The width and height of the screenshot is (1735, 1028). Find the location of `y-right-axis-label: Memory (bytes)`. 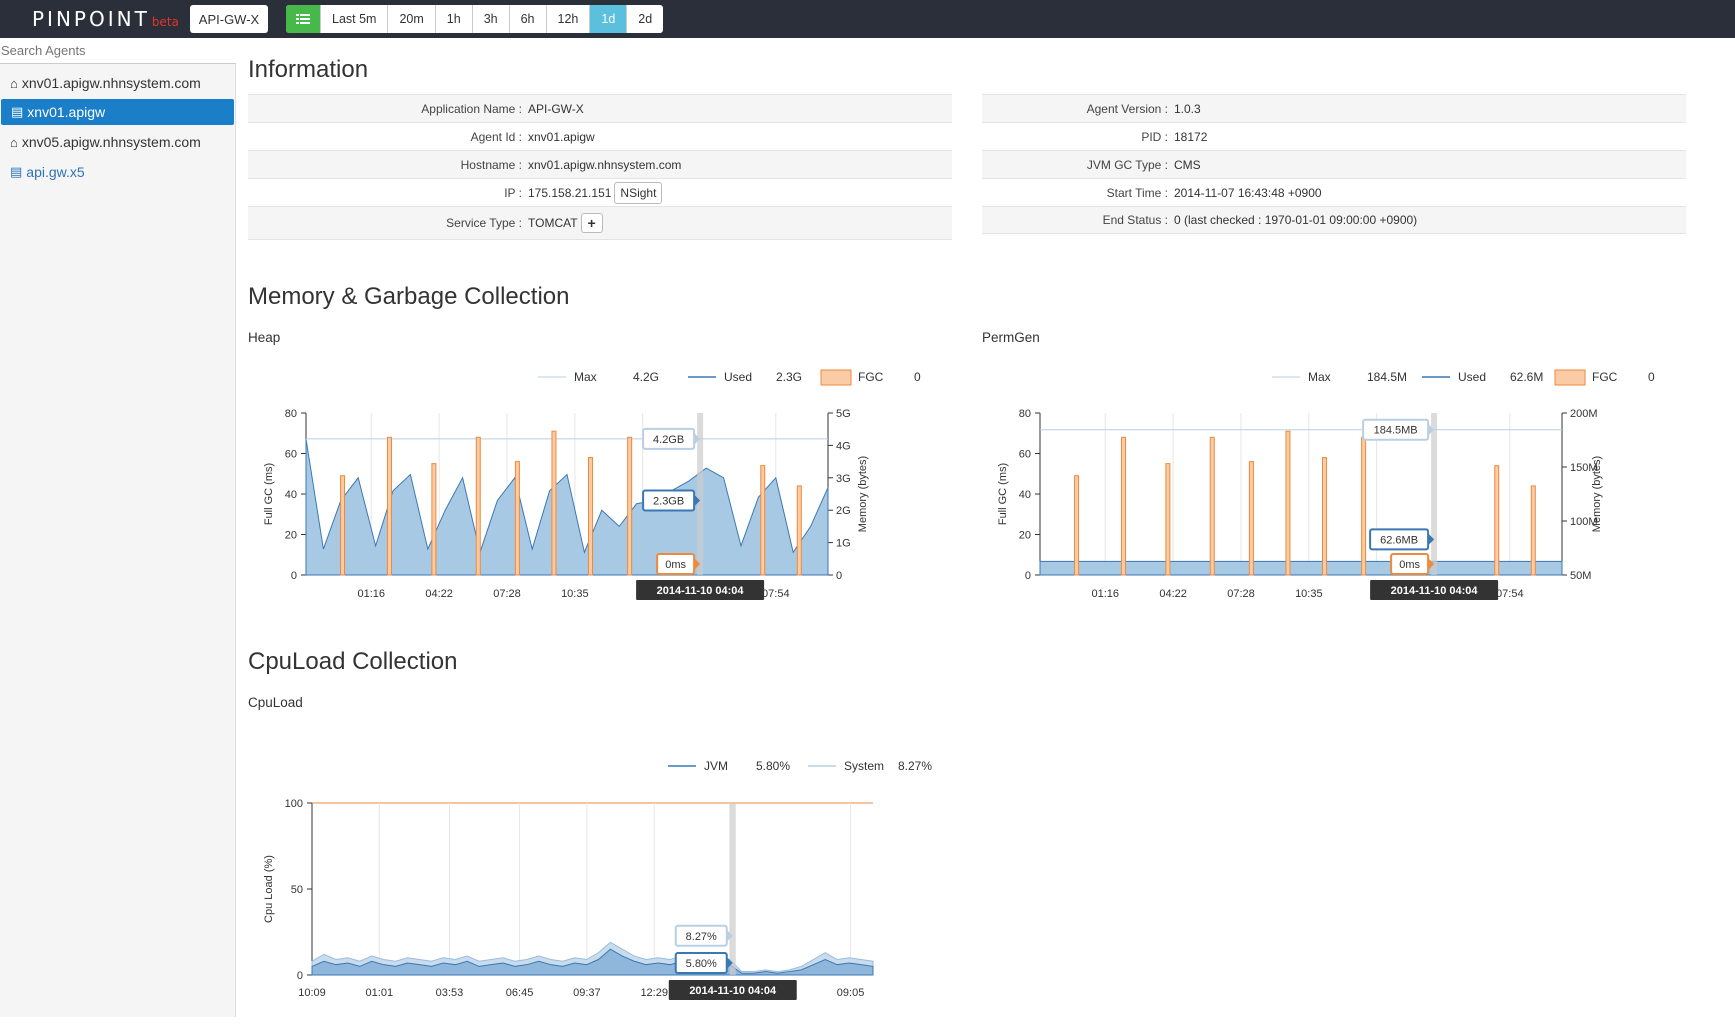

y-right-axis-label: Memory (bytes) is located at coordinates (863, 494).